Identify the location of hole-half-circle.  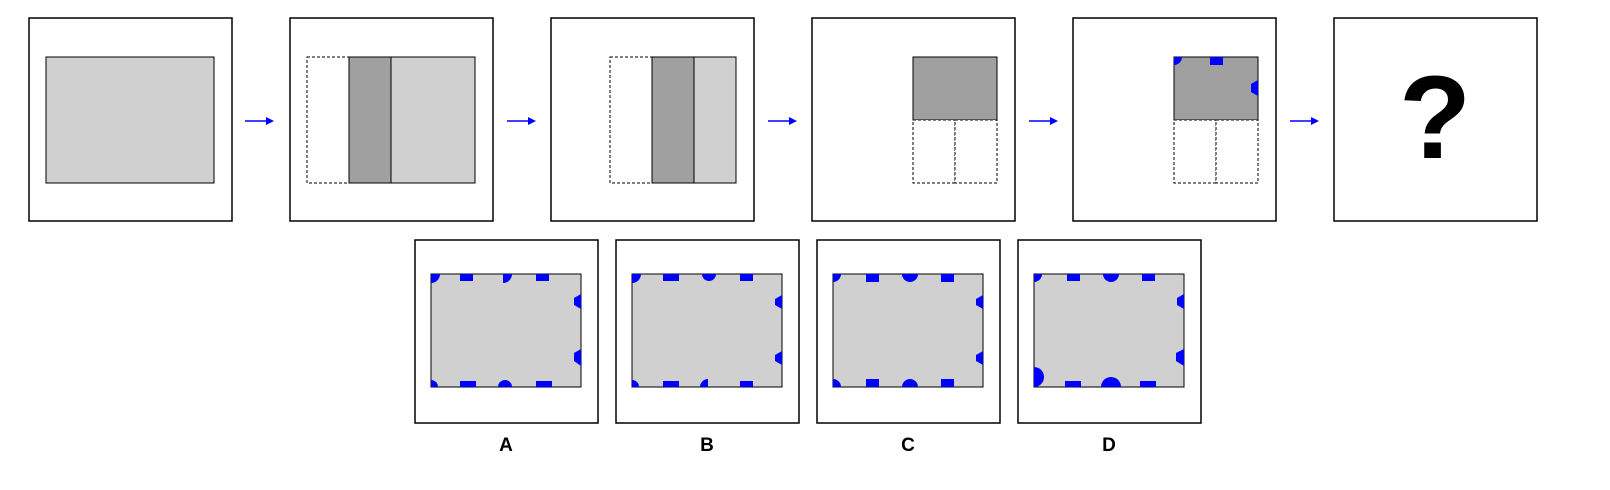
(1178, 61).